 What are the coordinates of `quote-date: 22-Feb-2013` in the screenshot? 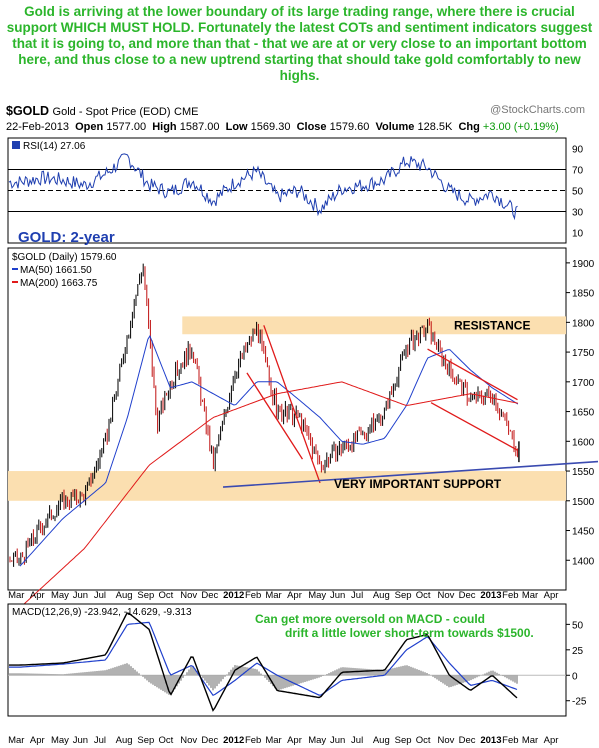 It's located at (37, 127).